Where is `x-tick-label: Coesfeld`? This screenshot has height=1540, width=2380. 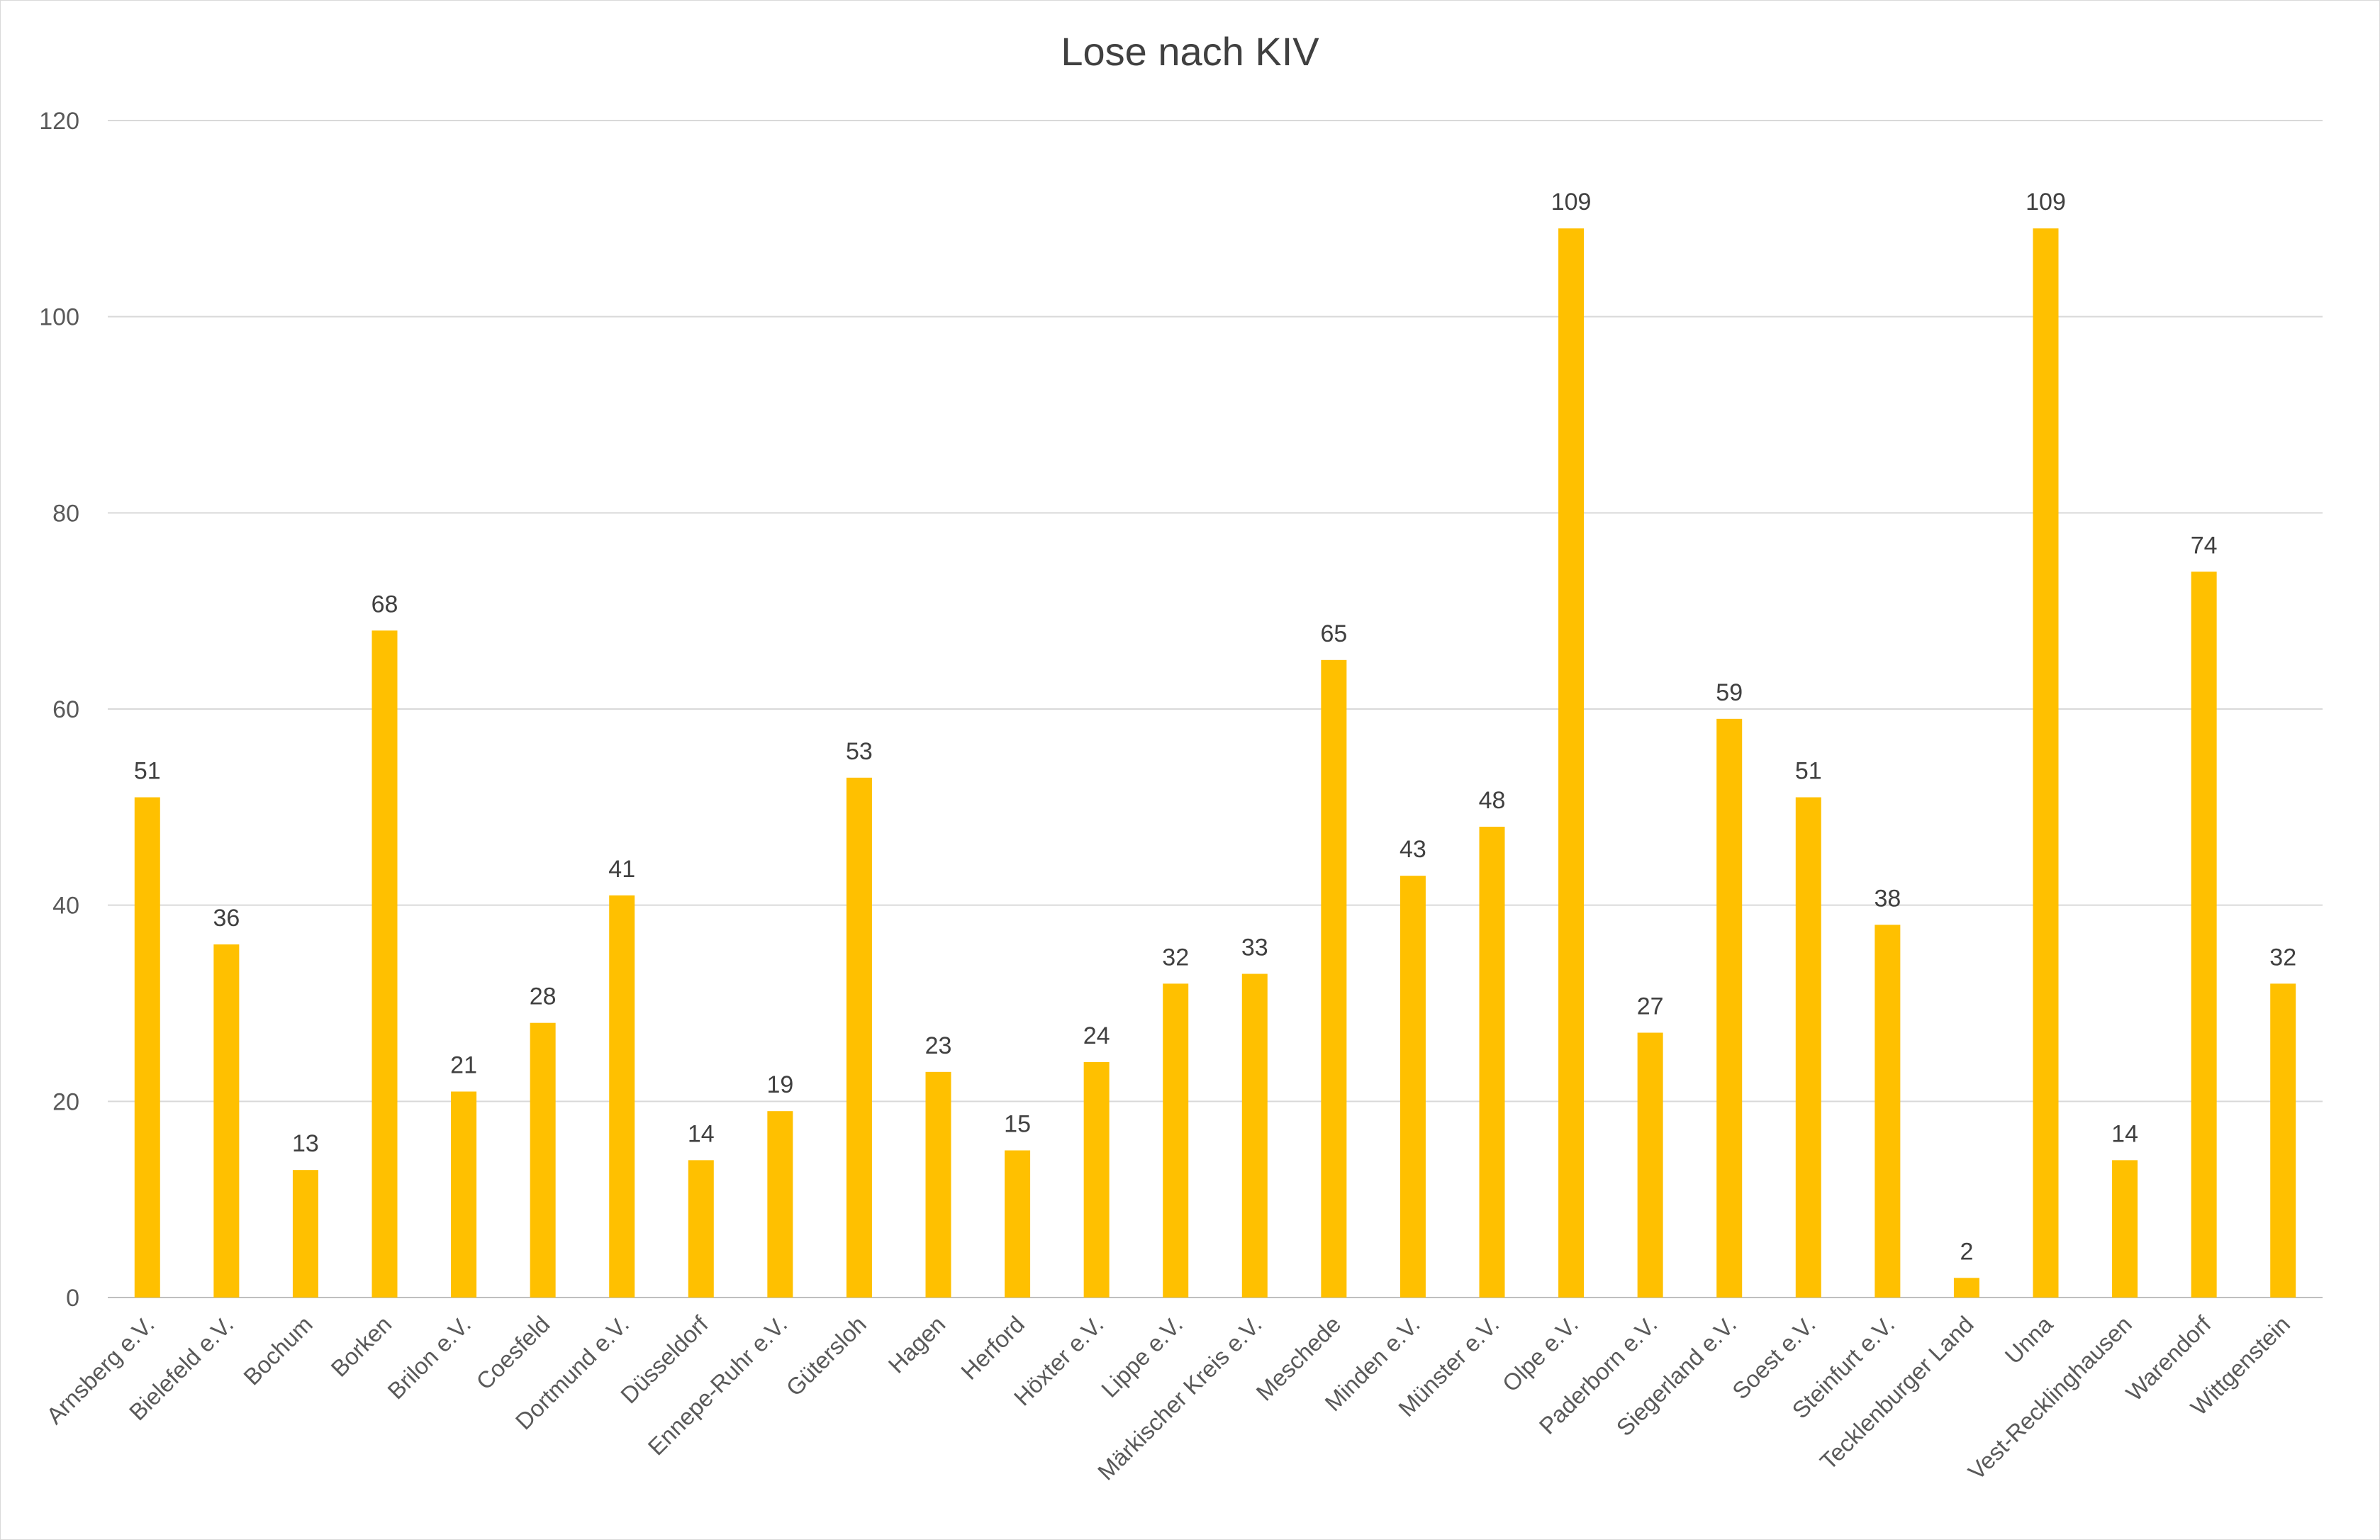
x-tick-label: Coesfeld is located at coordinates (512, 1353).